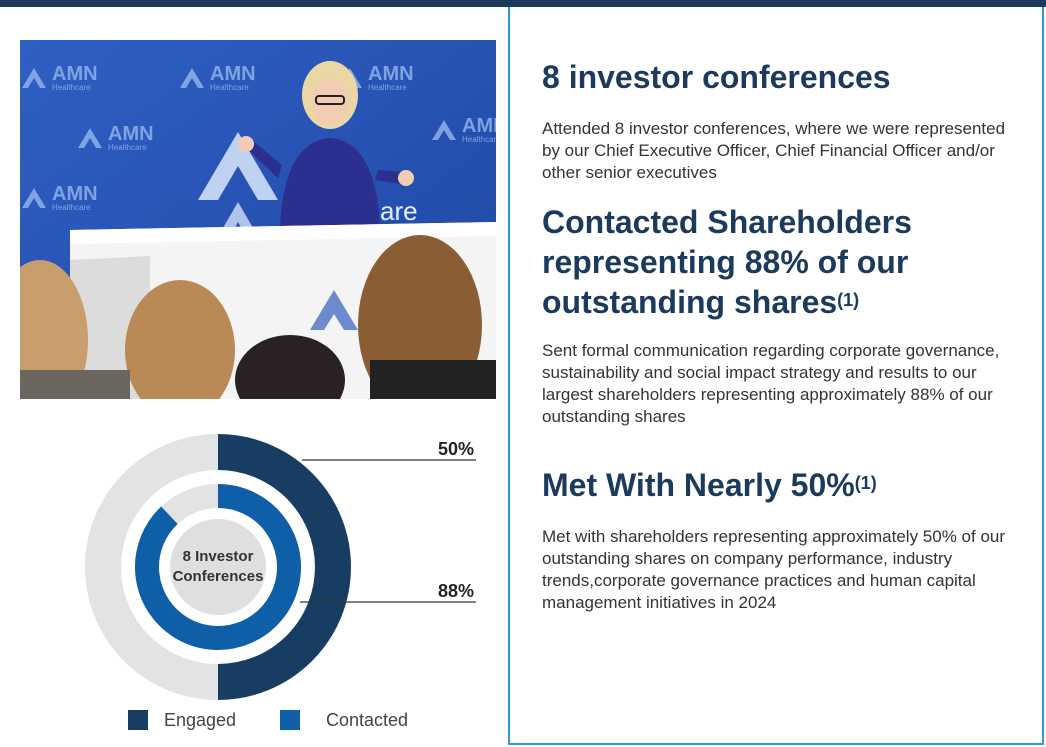  What do you see at coordinates (367, 719) in the screenshot?
I see `legend-label-contacted: Contacted` at bounding box center [367, 719].